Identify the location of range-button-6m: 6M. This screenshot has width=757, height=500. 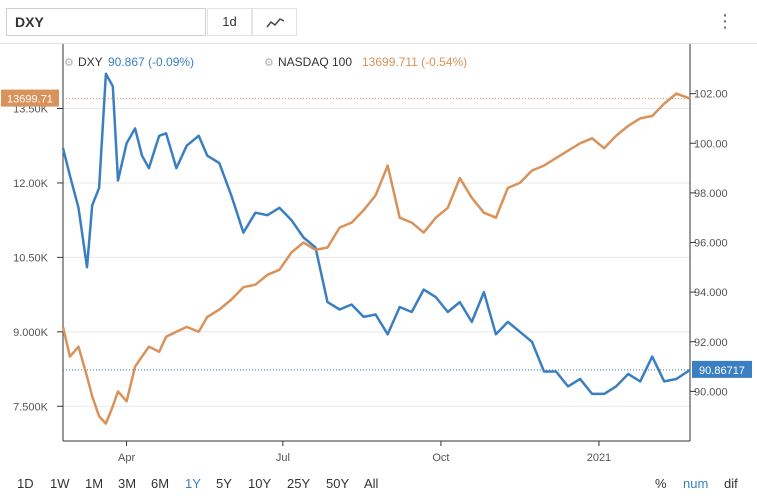
(160, 483).